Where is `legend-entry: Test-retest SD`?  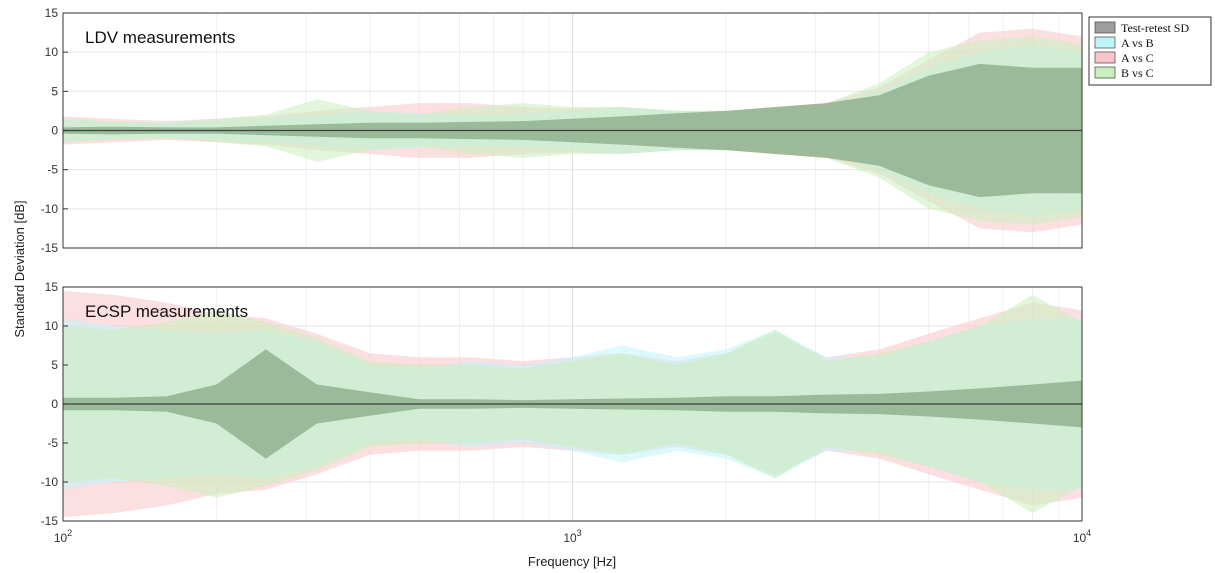
legend-entry: Test-retest SD is located at coordinates (1155, 28).